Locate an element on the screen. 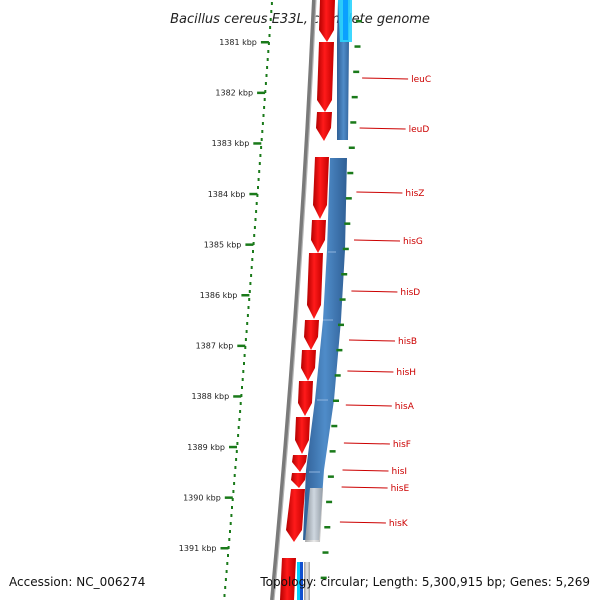 The image size is (600, 600). cds-track is located at coordinates (307, 300).